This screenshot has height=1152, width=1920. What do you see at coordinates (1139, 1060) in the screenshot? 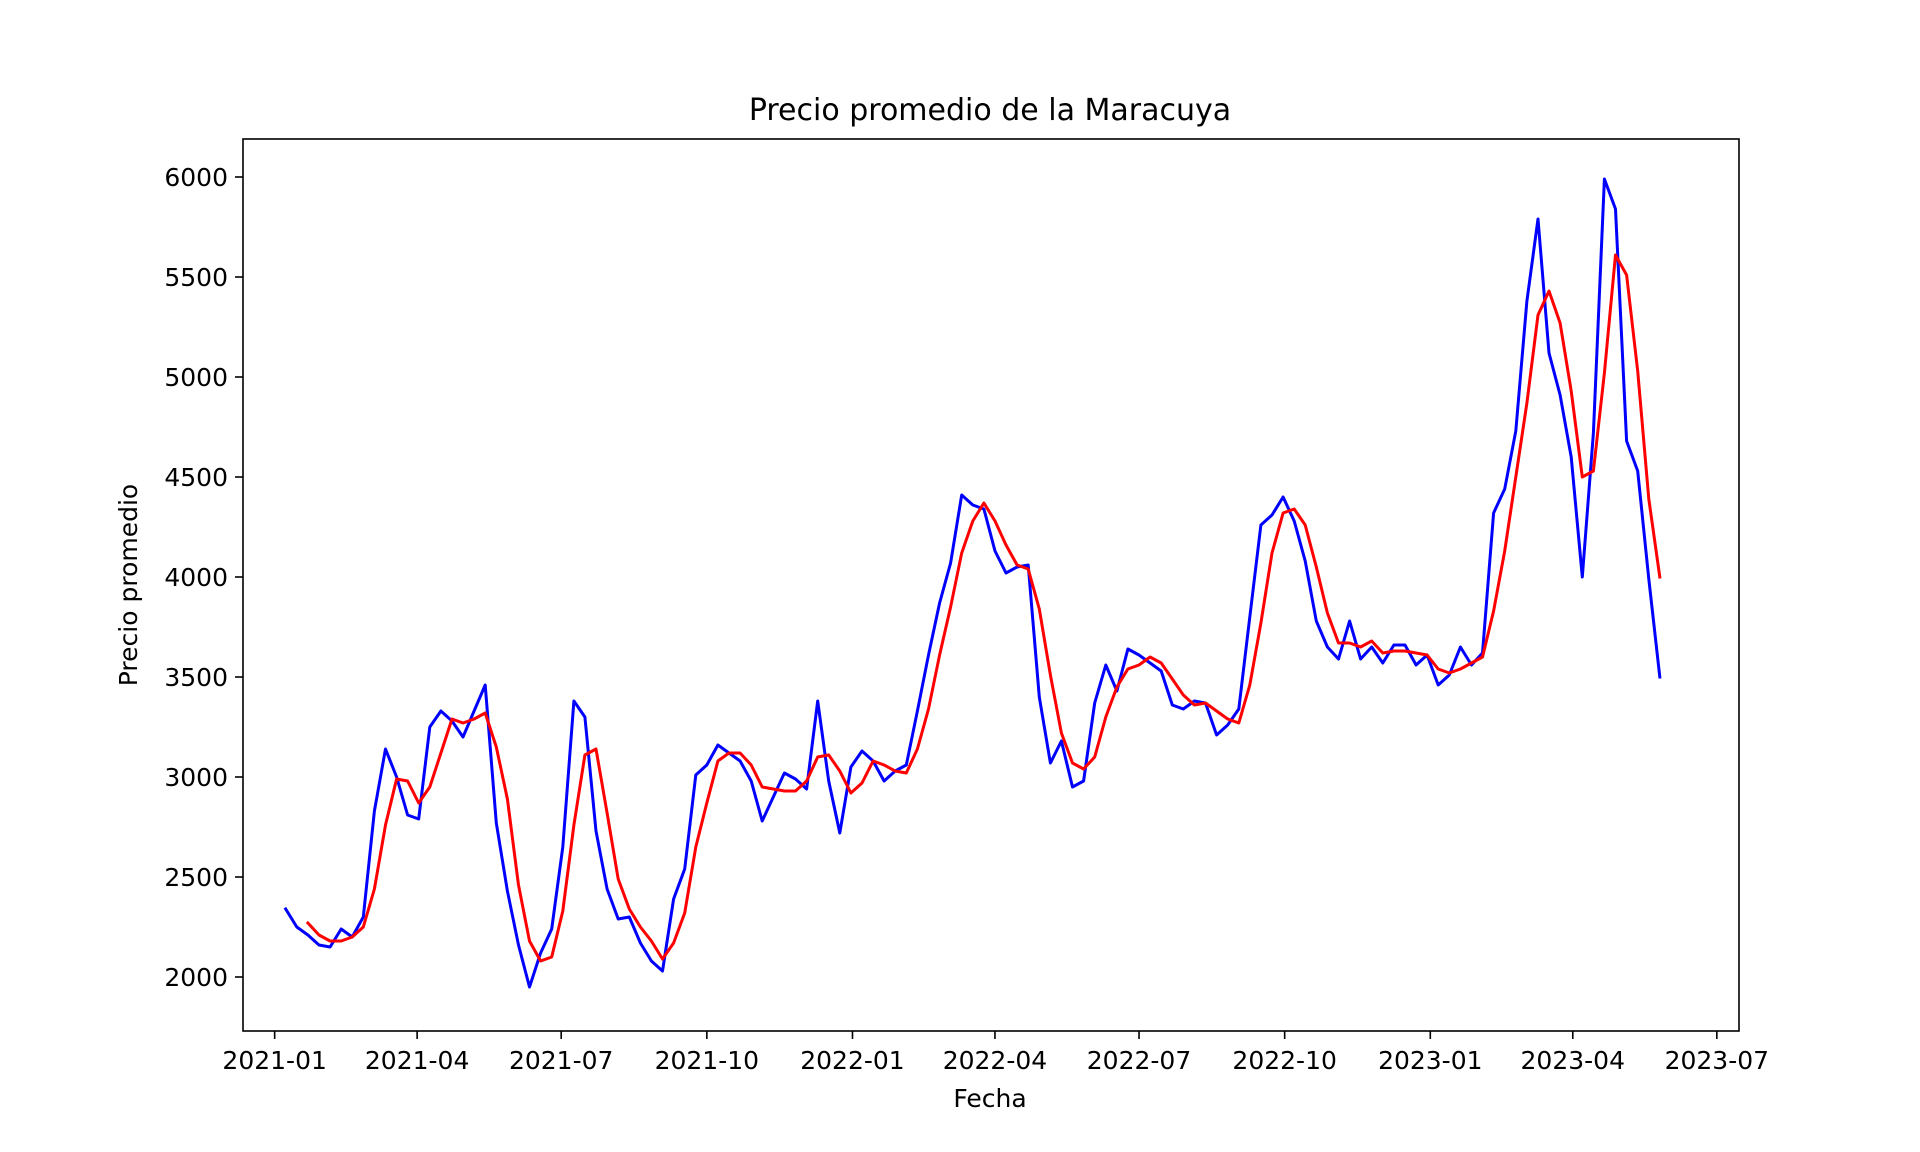
I see `x-tick-label: 2022-07` at bounding box center [1139, 1060].